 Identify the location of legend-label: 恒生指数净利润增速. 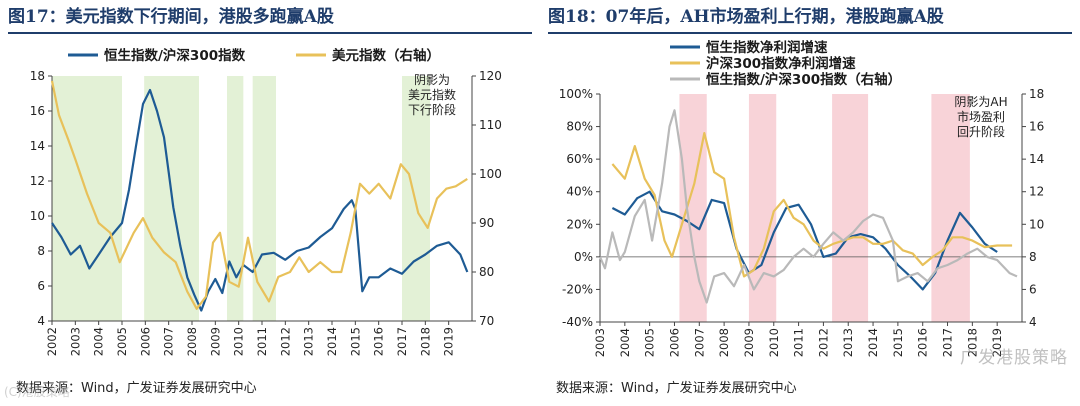
(767, 47).